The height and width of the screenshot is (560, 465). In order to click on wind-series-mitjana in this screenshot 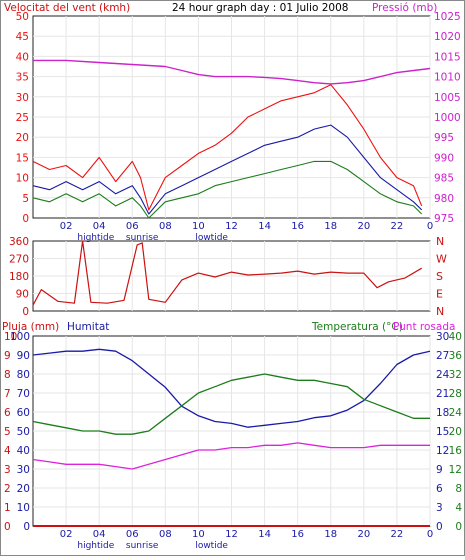, I will do `click(227, 189)`.